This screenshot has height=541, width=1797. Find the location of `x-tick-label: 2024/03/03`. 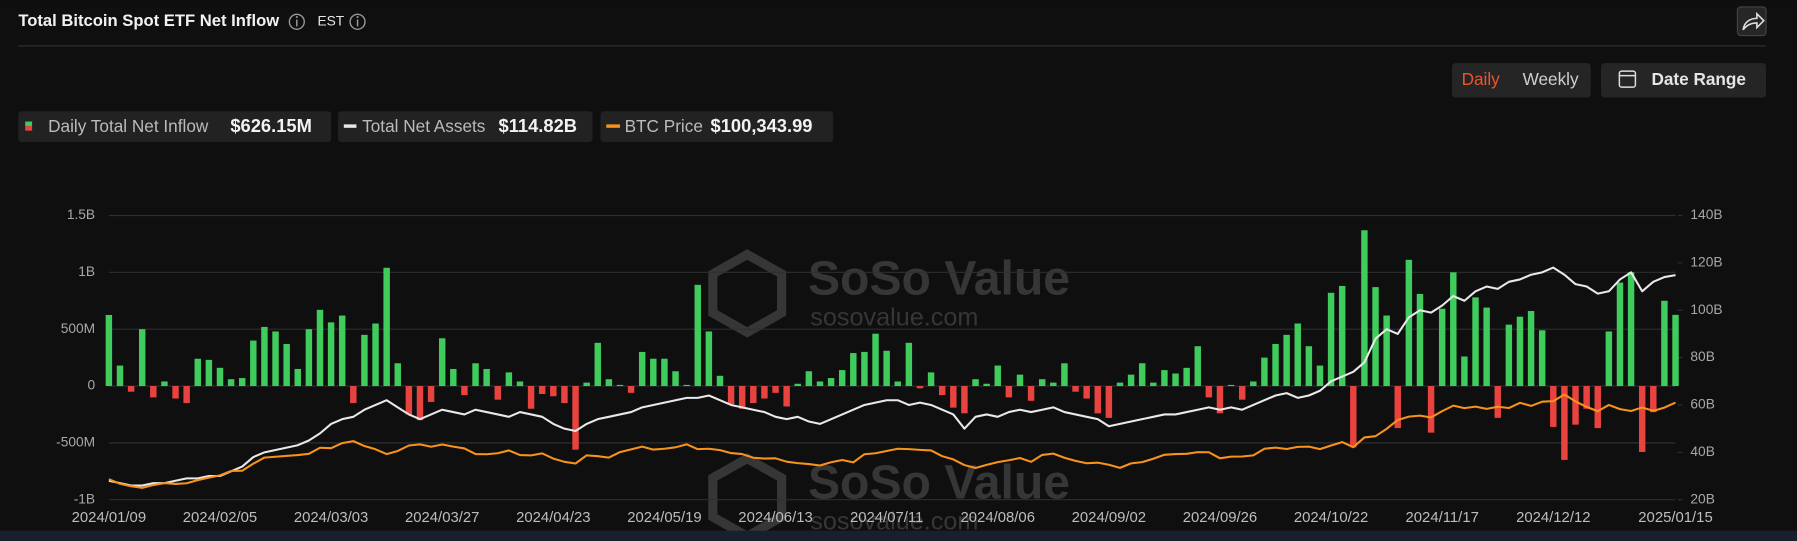

x-tick-label: 2024/03/03 is located at coordinates (331, 518).